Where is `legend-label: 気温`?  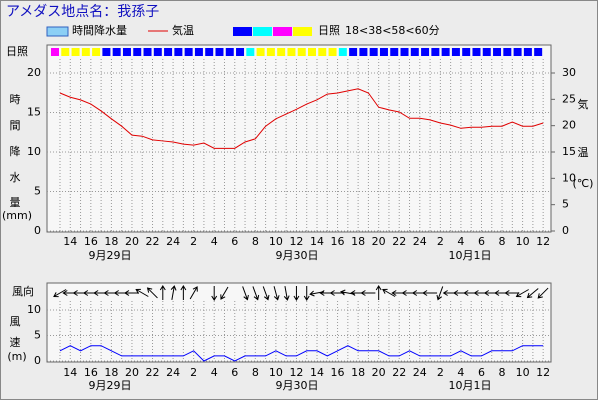
legend-label: 気温 is located at coordinates (183, 30).